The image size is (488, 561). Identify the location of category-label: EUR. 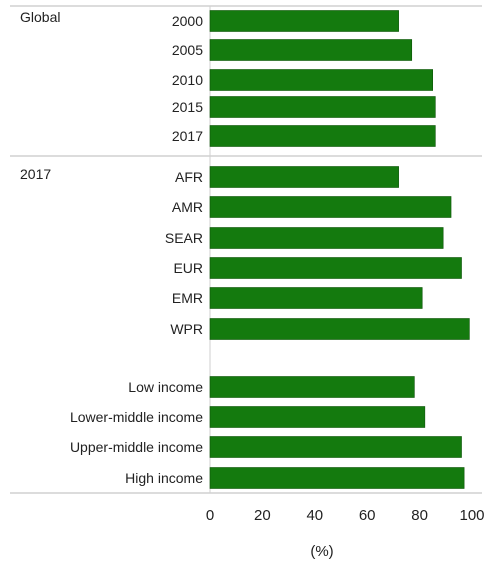
(188, 268).